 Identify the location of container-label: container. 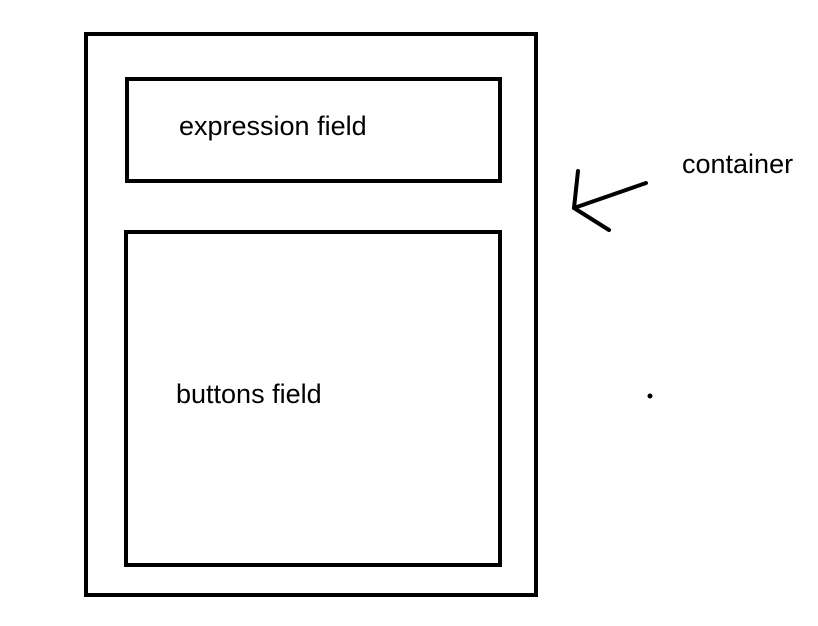
(738, 164).